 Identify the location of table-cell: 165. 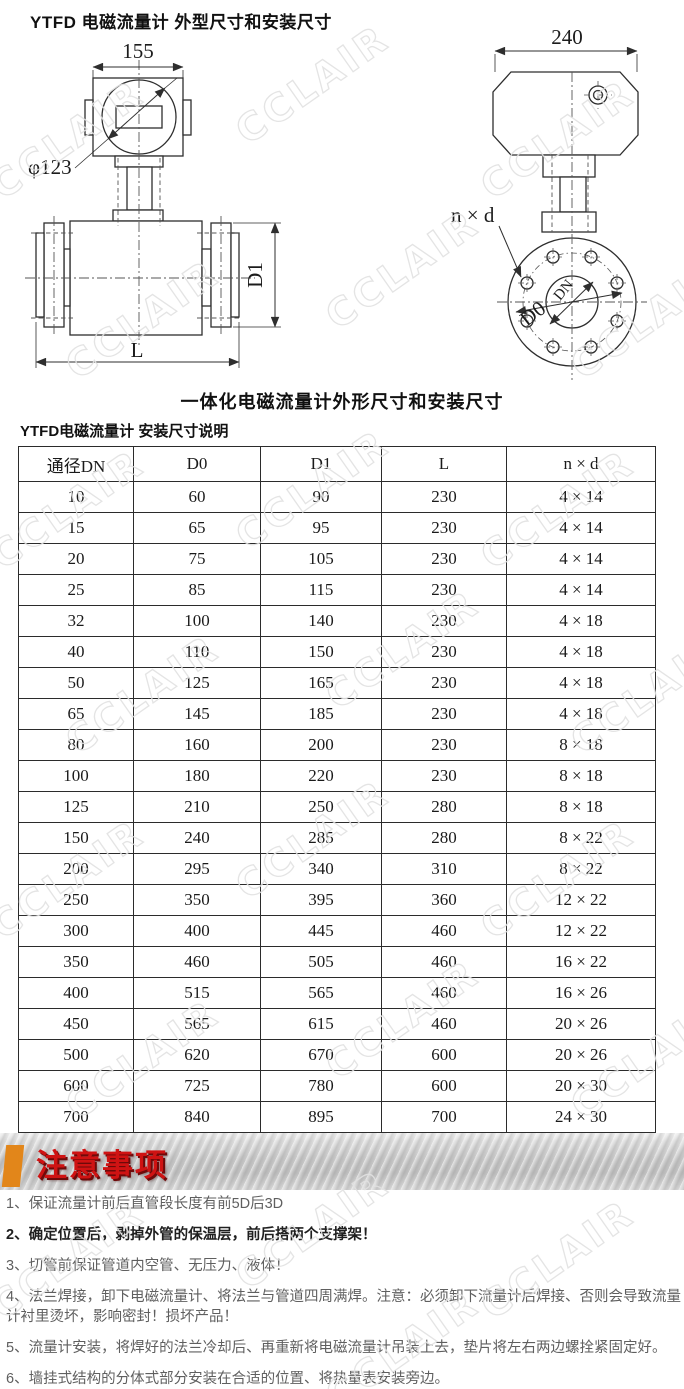
(321, 683).